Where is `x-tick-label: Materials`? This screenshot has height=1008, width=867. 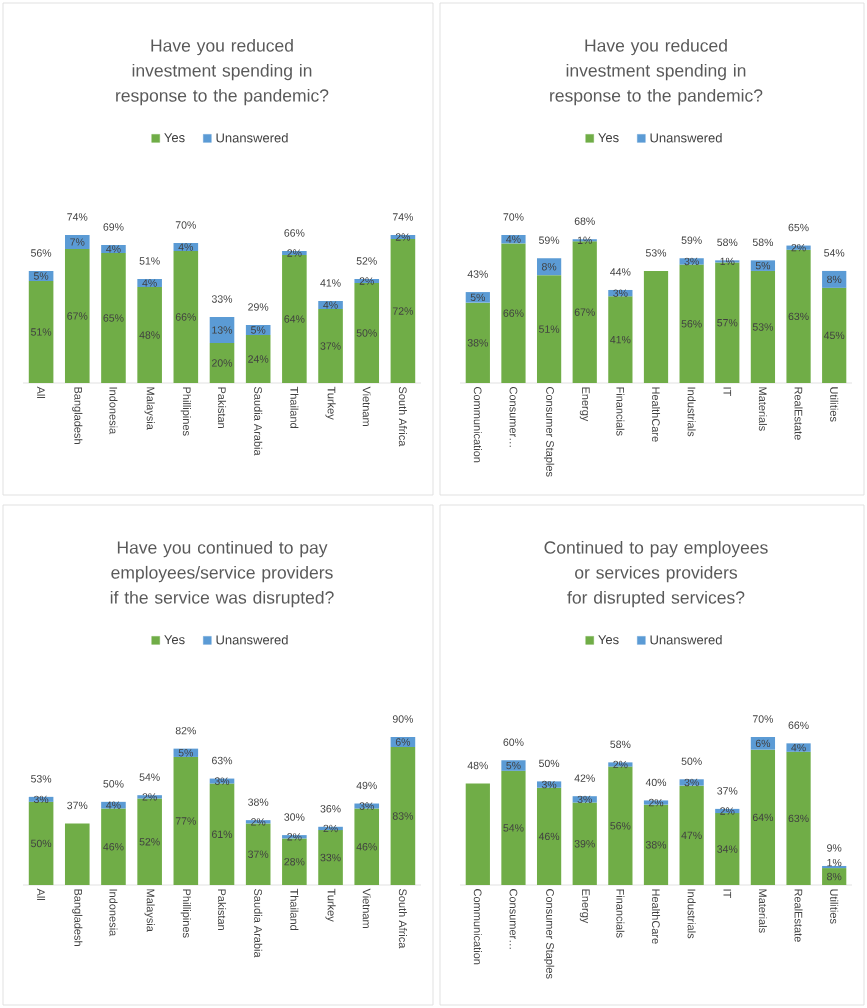
x-tick-label: Materials is located at coordinates (762, 409).